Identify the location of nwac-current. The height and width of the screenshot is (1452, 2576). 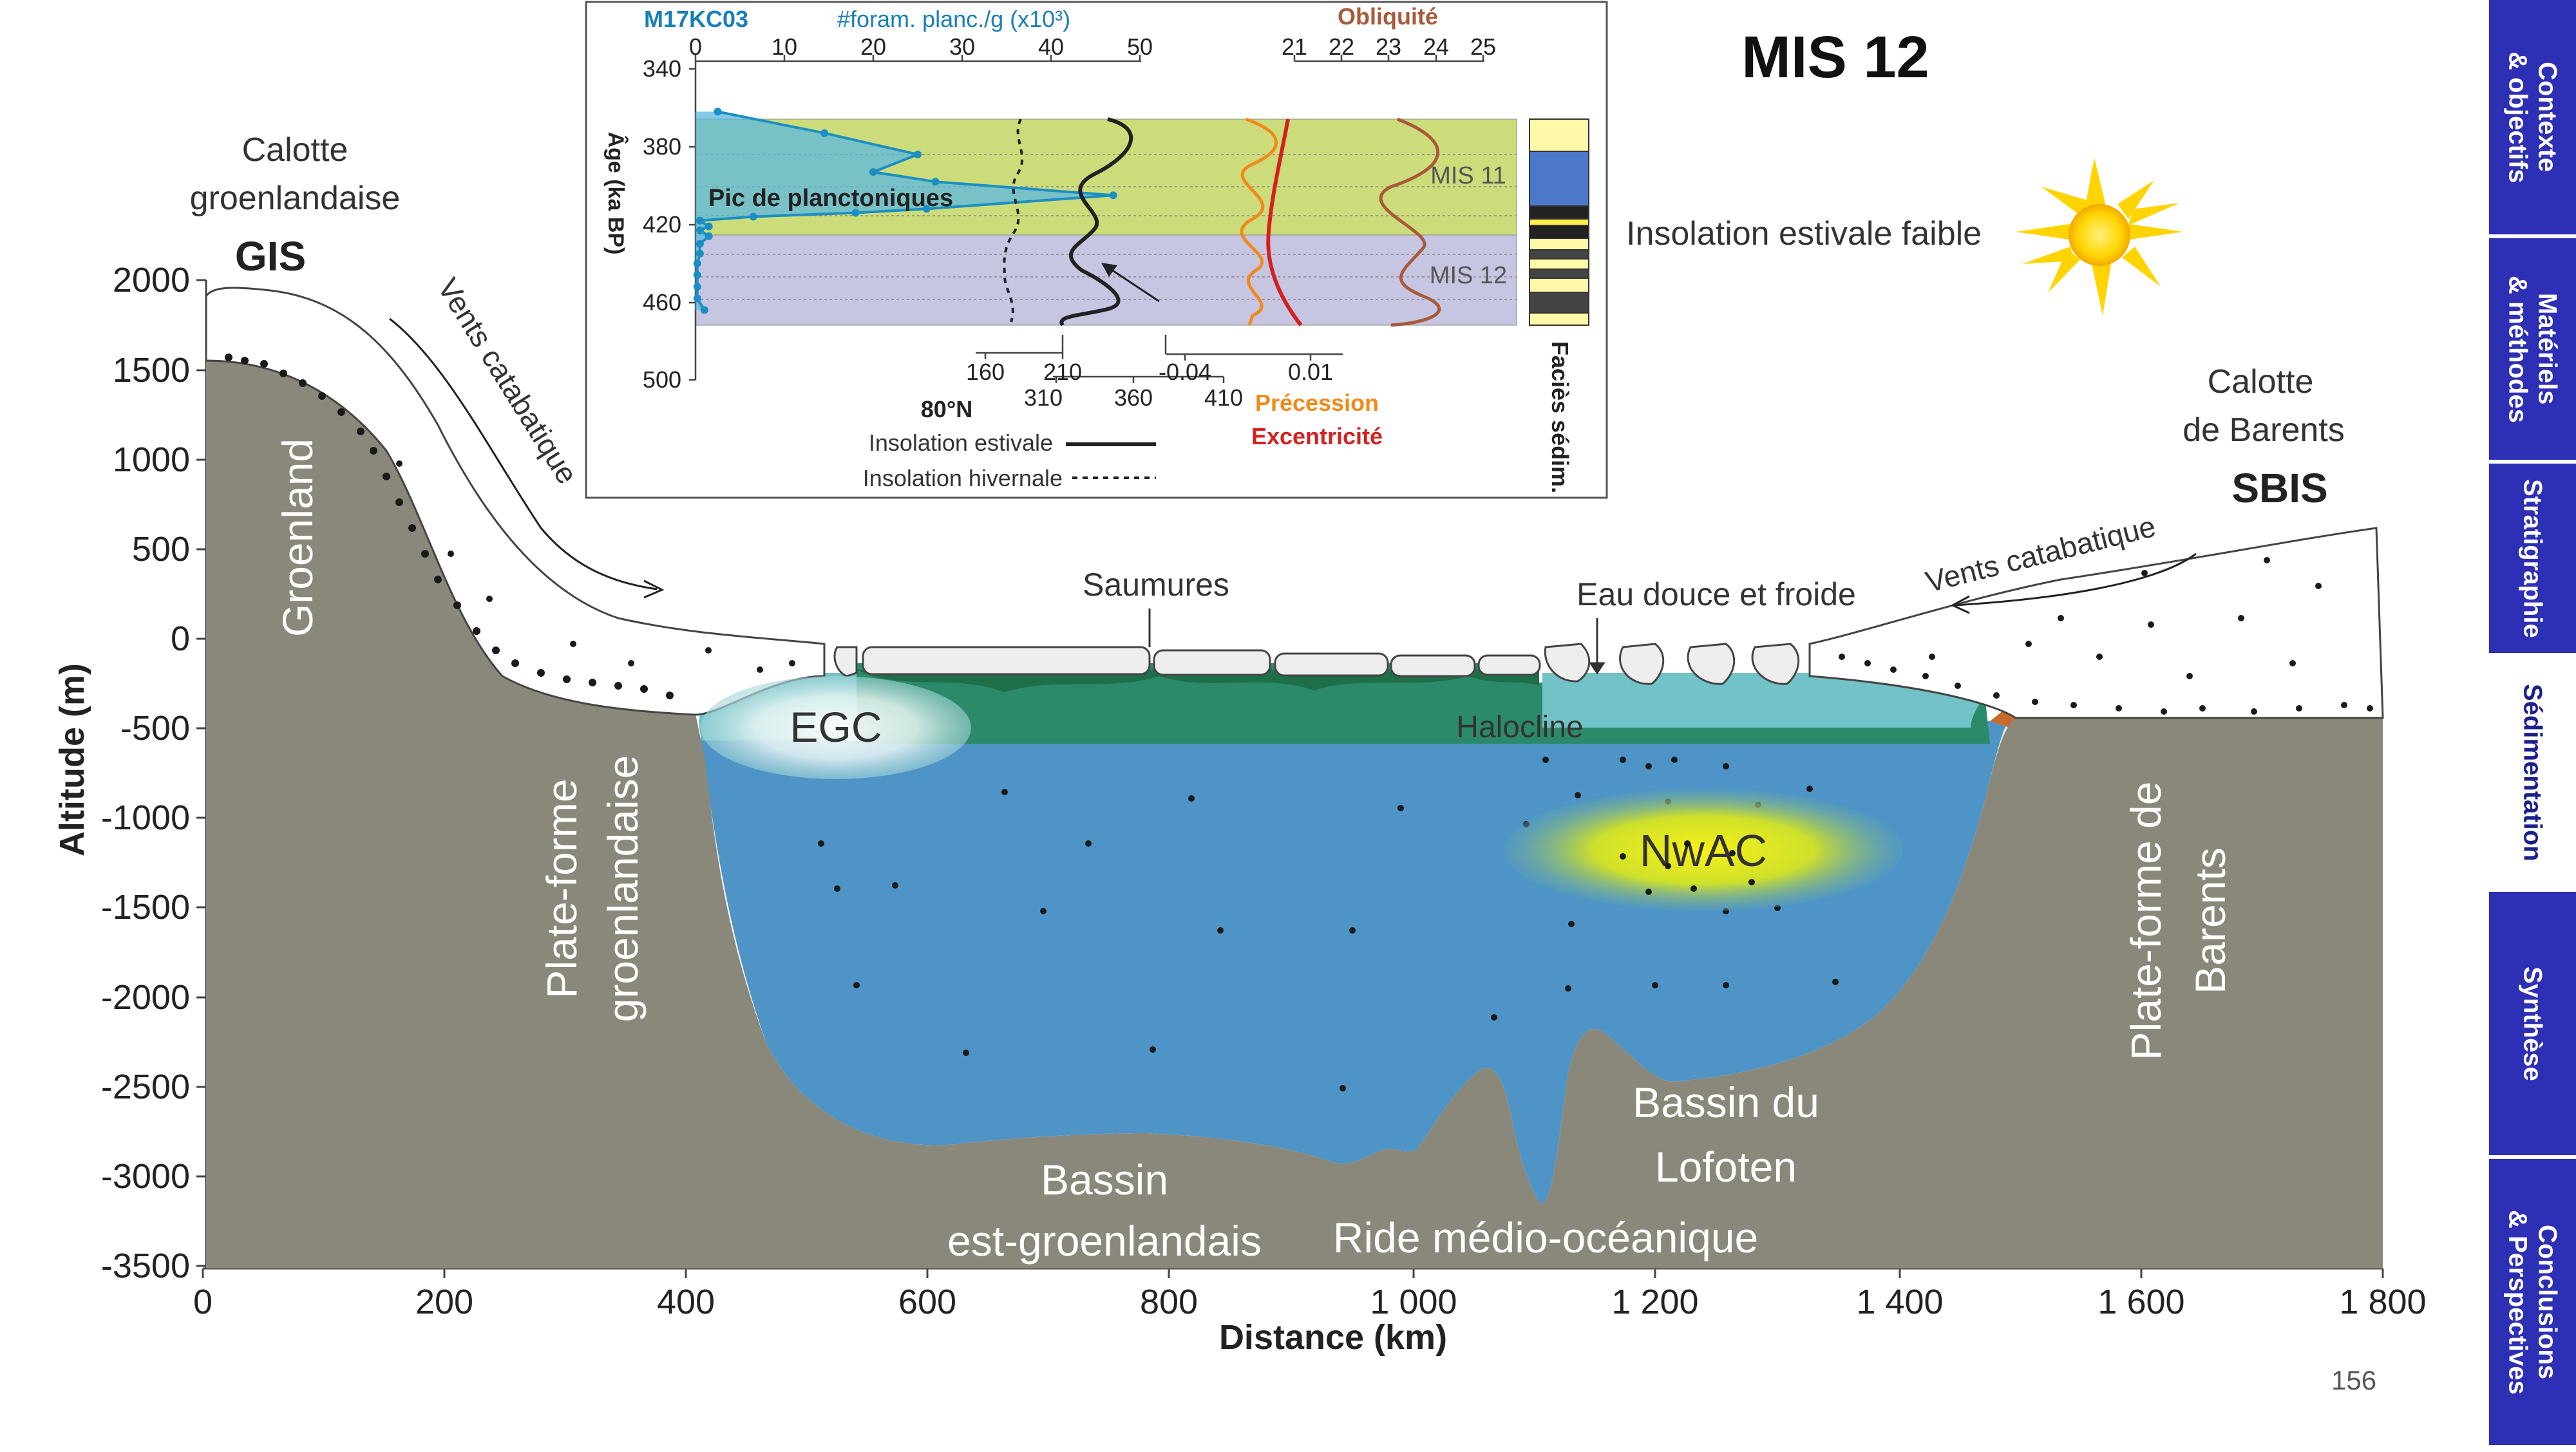
(1704, 850).